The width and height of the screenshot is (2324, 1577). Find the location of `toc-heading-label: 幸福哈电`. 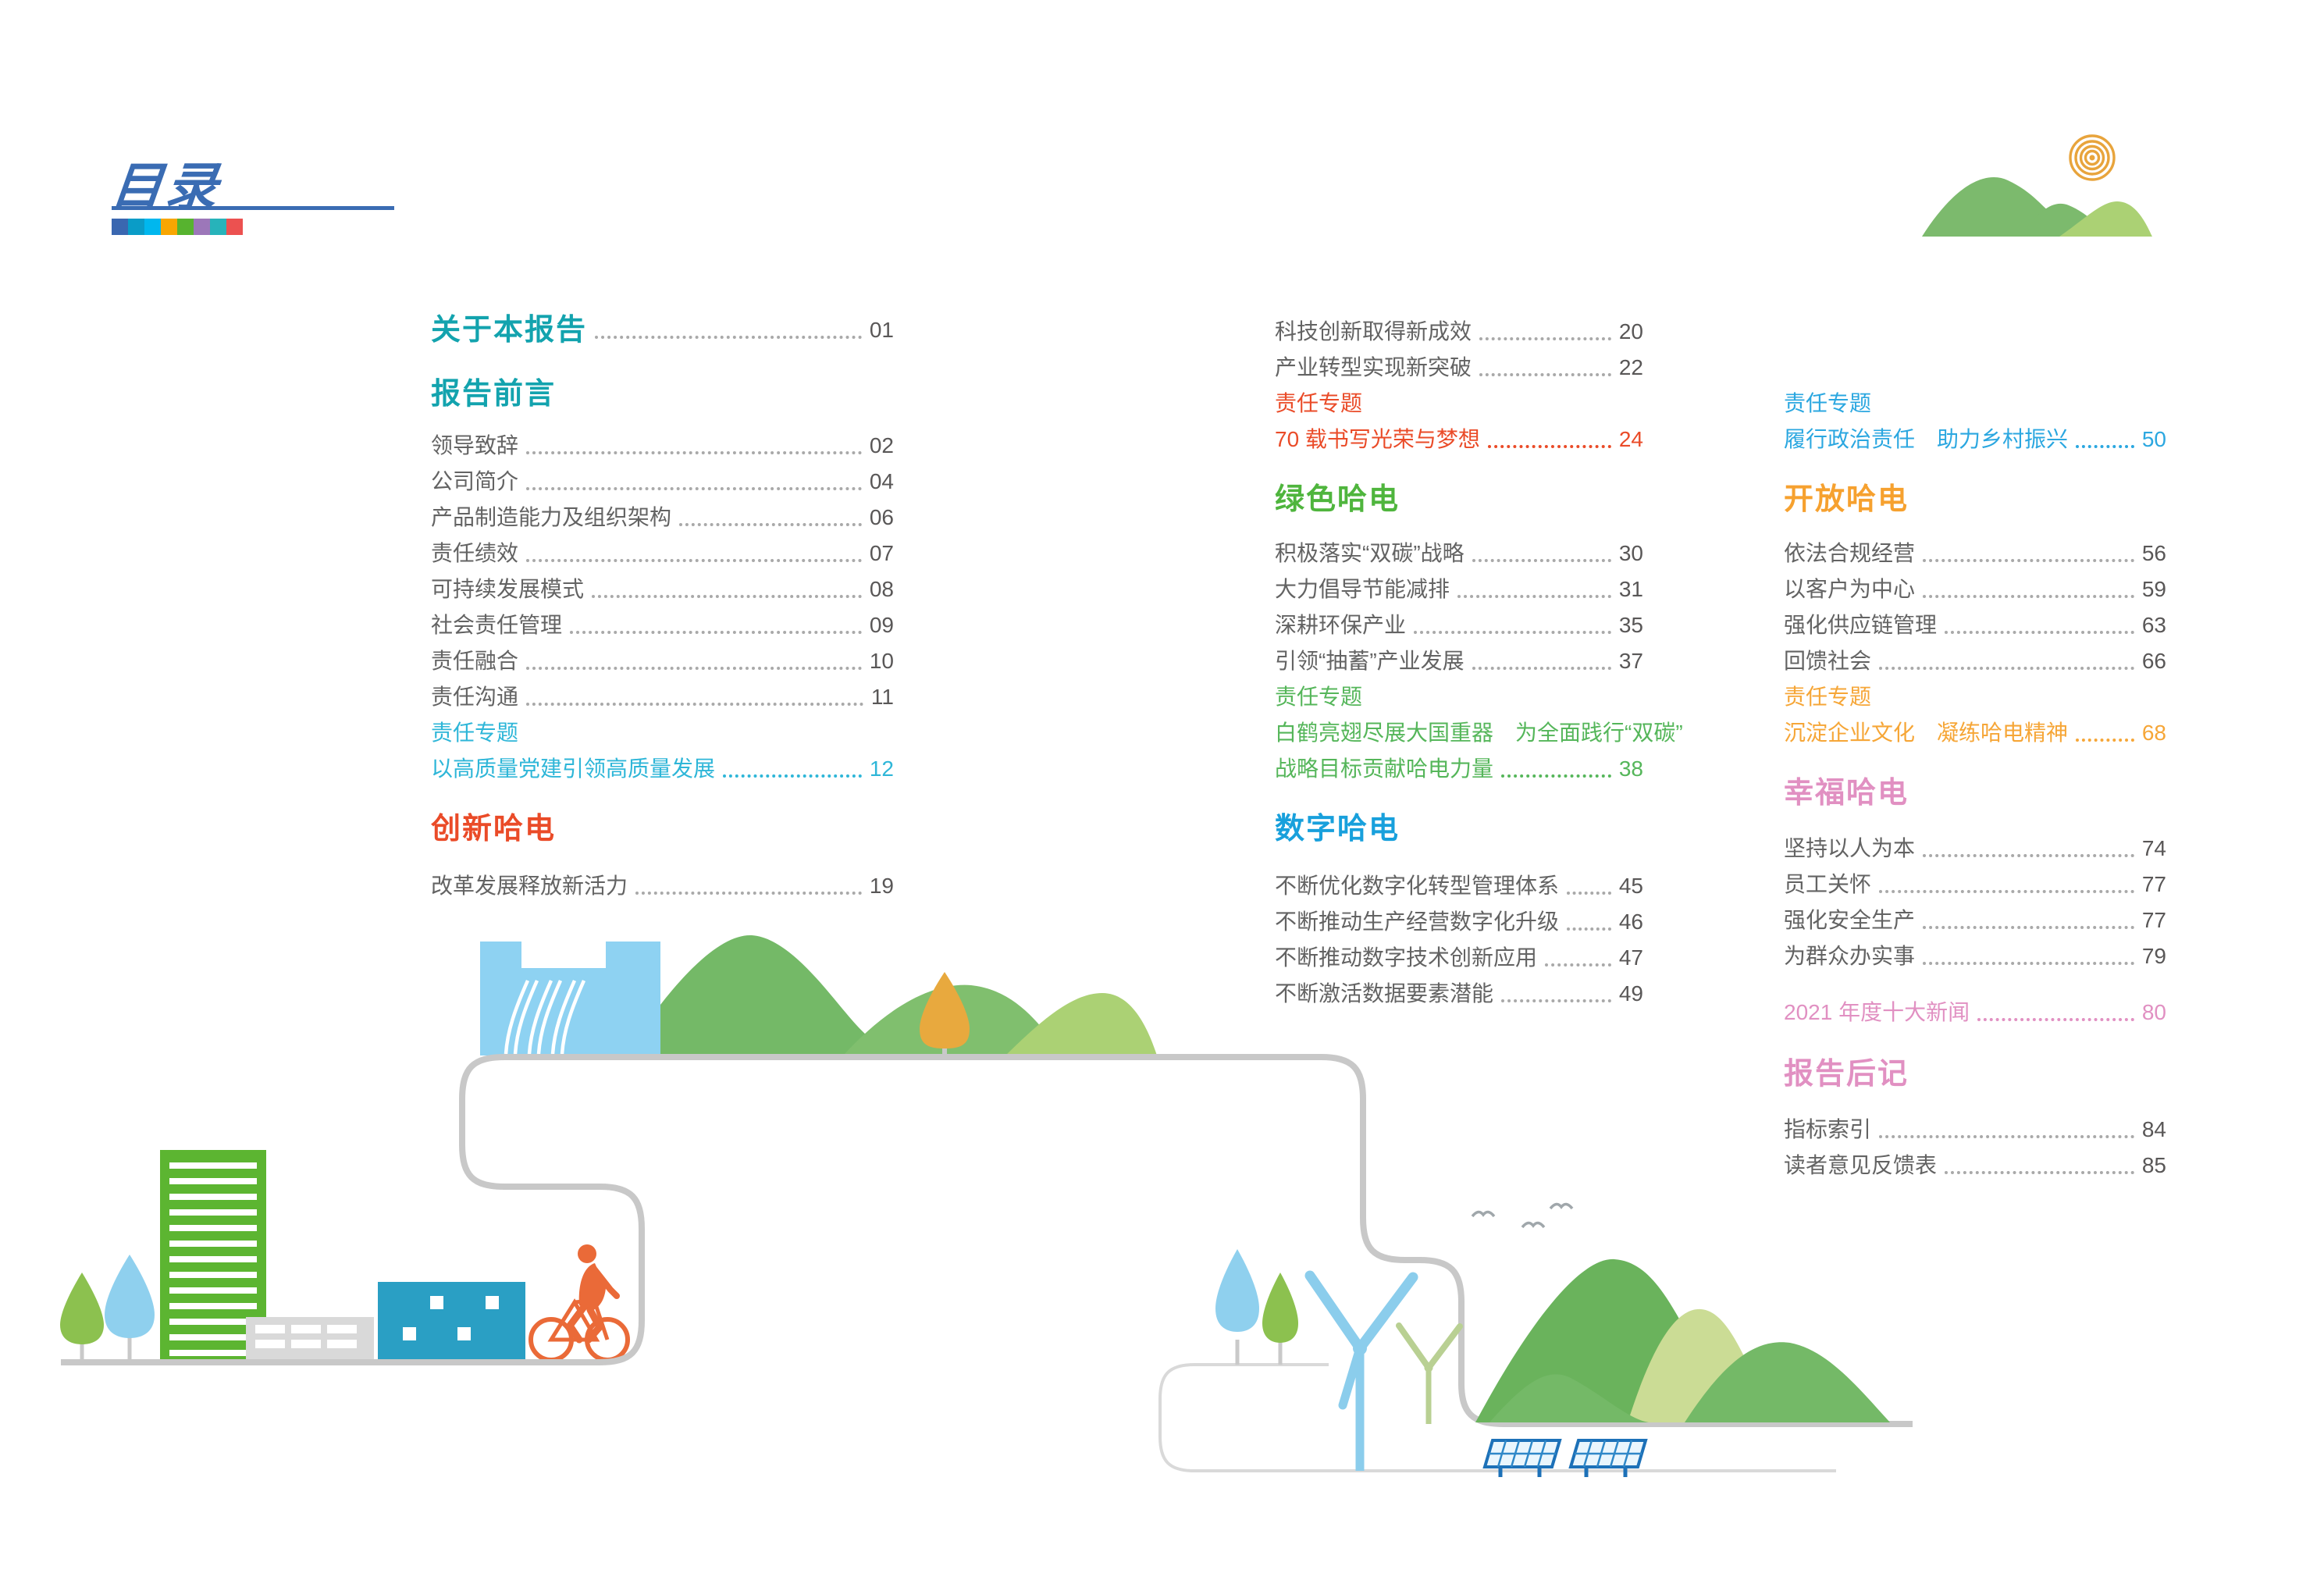

toc-heading-label: 幸福哈电 is located at coordinates (1846, 793).